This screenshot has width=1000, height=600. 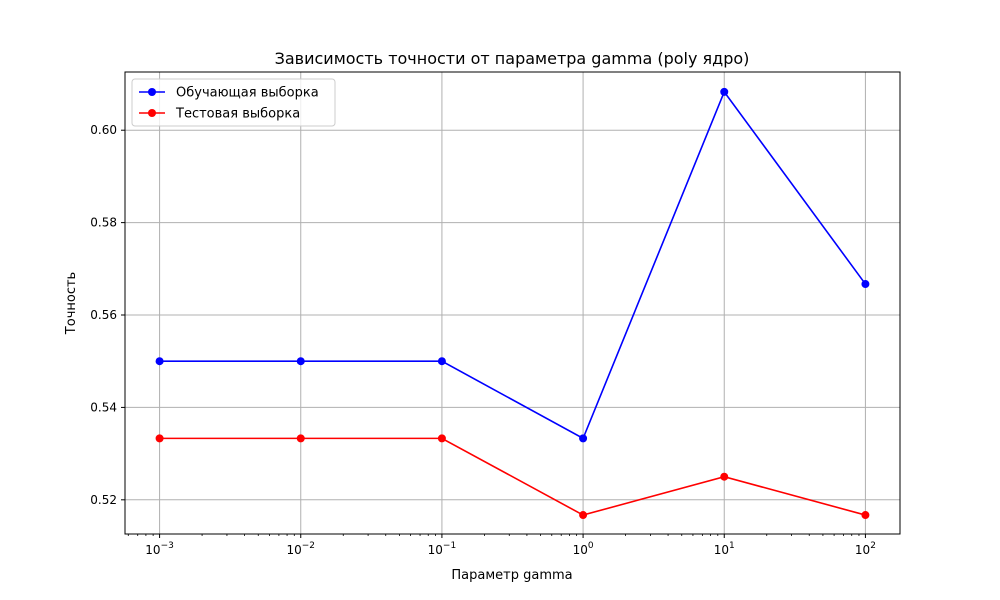 What do you see at coordinates (71, 303) in the screenshot?
I see `y-axis-label: Точность` at bounding box center [71, 303].